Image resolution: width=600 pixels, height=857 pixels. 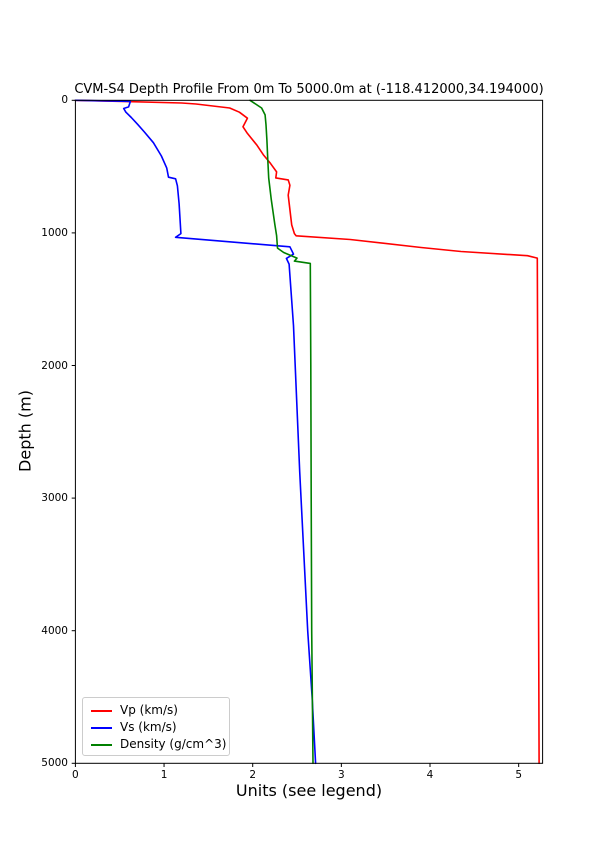 What do you see at coordinates (173, 744) in the screenshot?
I see `legend-label: Density (g/cm^3)` at bounding box center [173, 744].